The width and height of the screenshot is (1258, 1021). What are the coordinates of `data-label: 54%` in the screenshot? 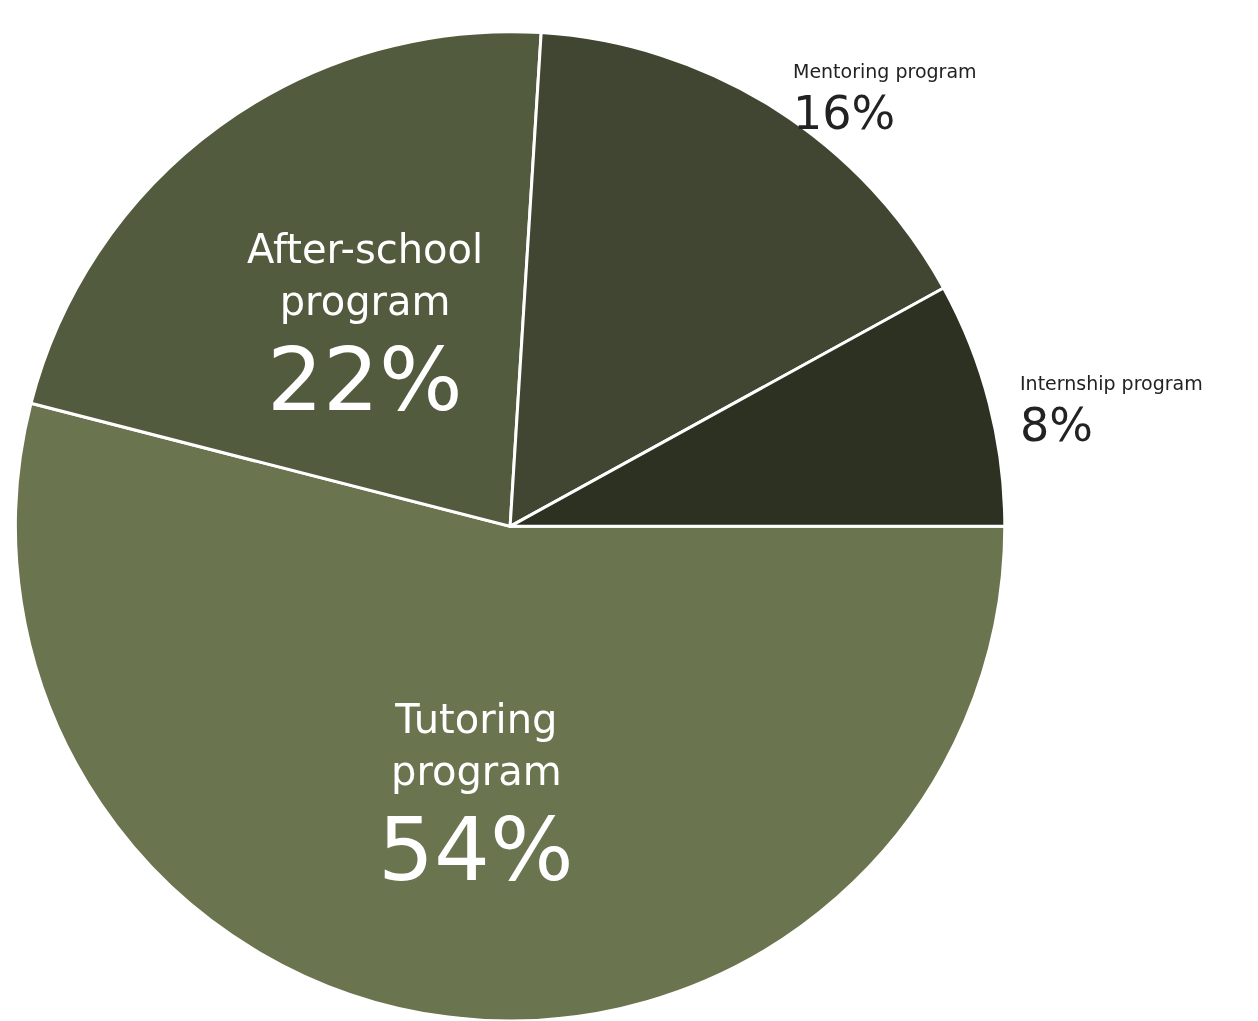 It's located at (476, 849).